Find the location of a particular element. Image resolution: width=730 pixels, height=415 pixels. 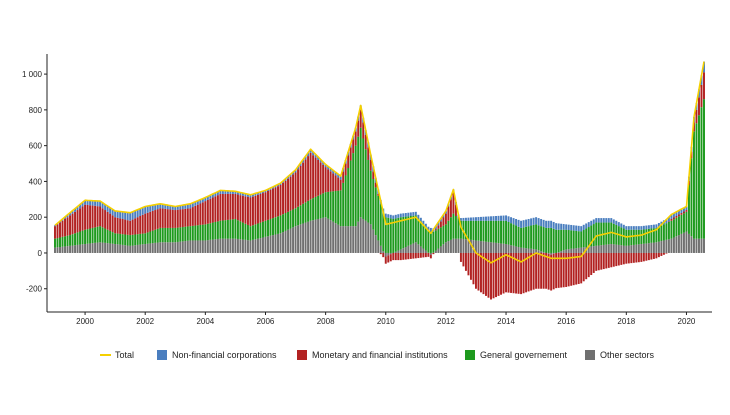

legend-key-general-governement is located at coordinates (470, 355).